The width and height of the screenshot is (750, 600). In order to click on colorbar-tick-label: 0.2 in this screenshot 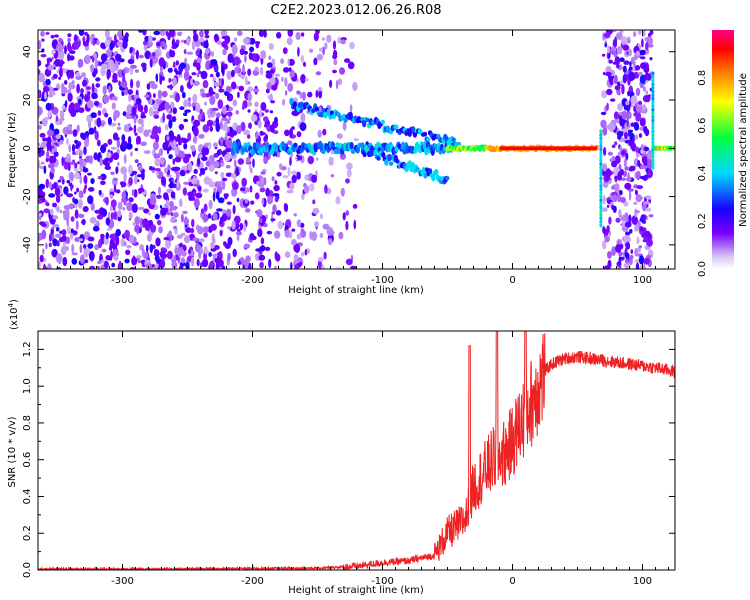, I will do `click(702, 221)`.